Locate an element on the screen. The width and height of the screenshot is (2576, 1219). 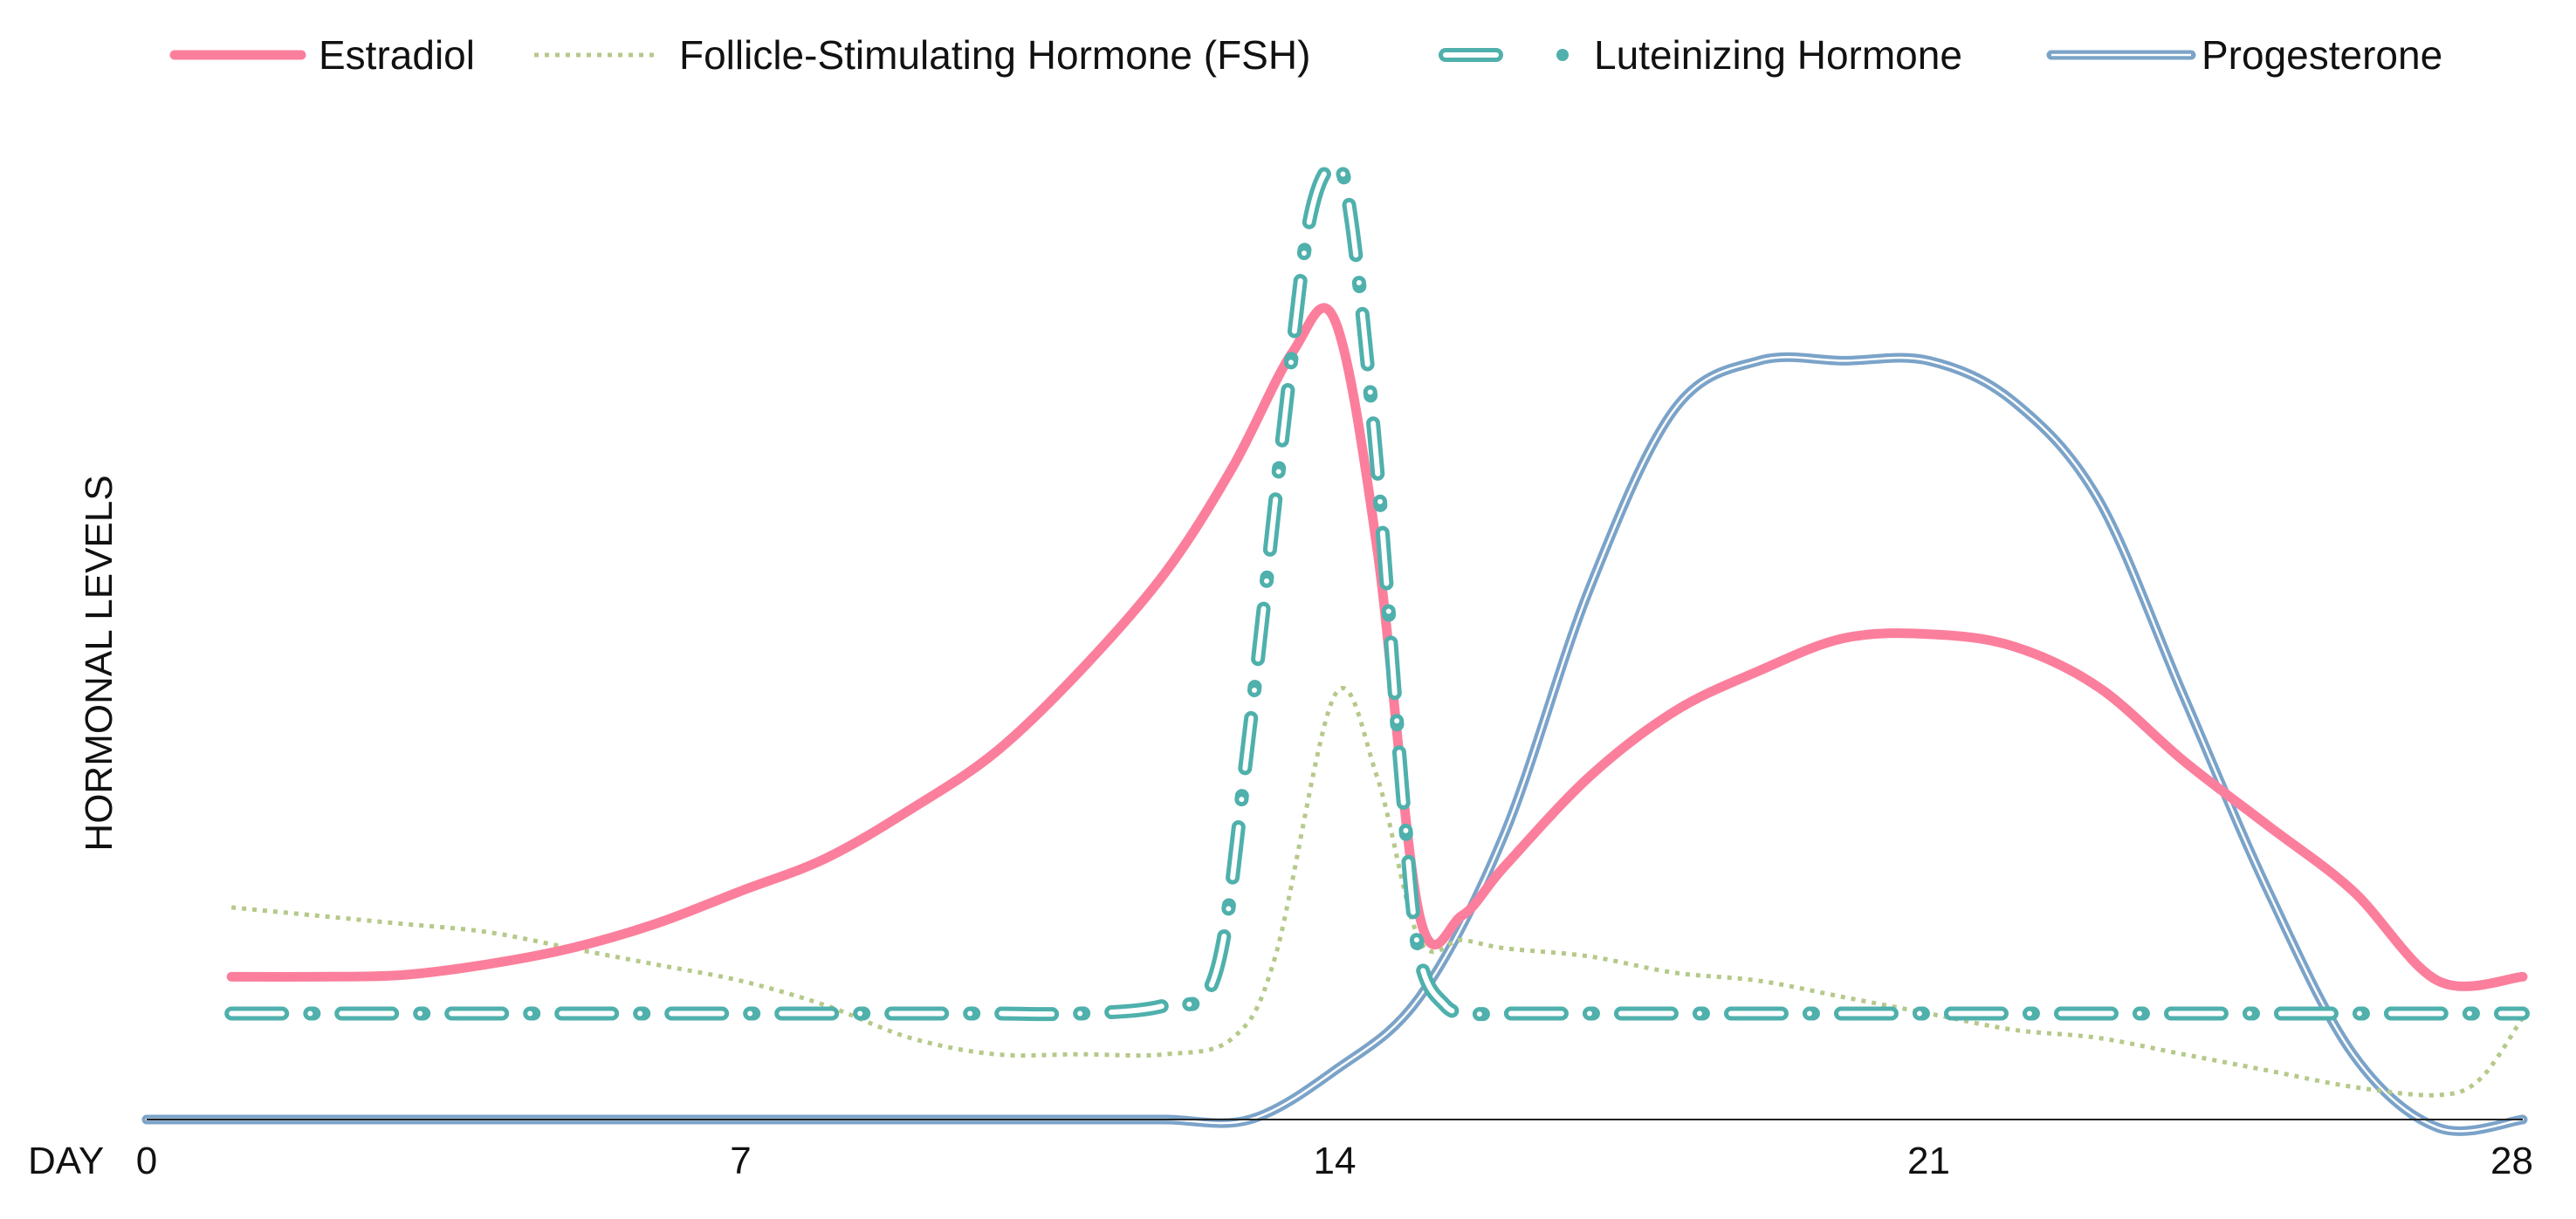
x-tick-label: 7 is located at coordinates (740, 1161).